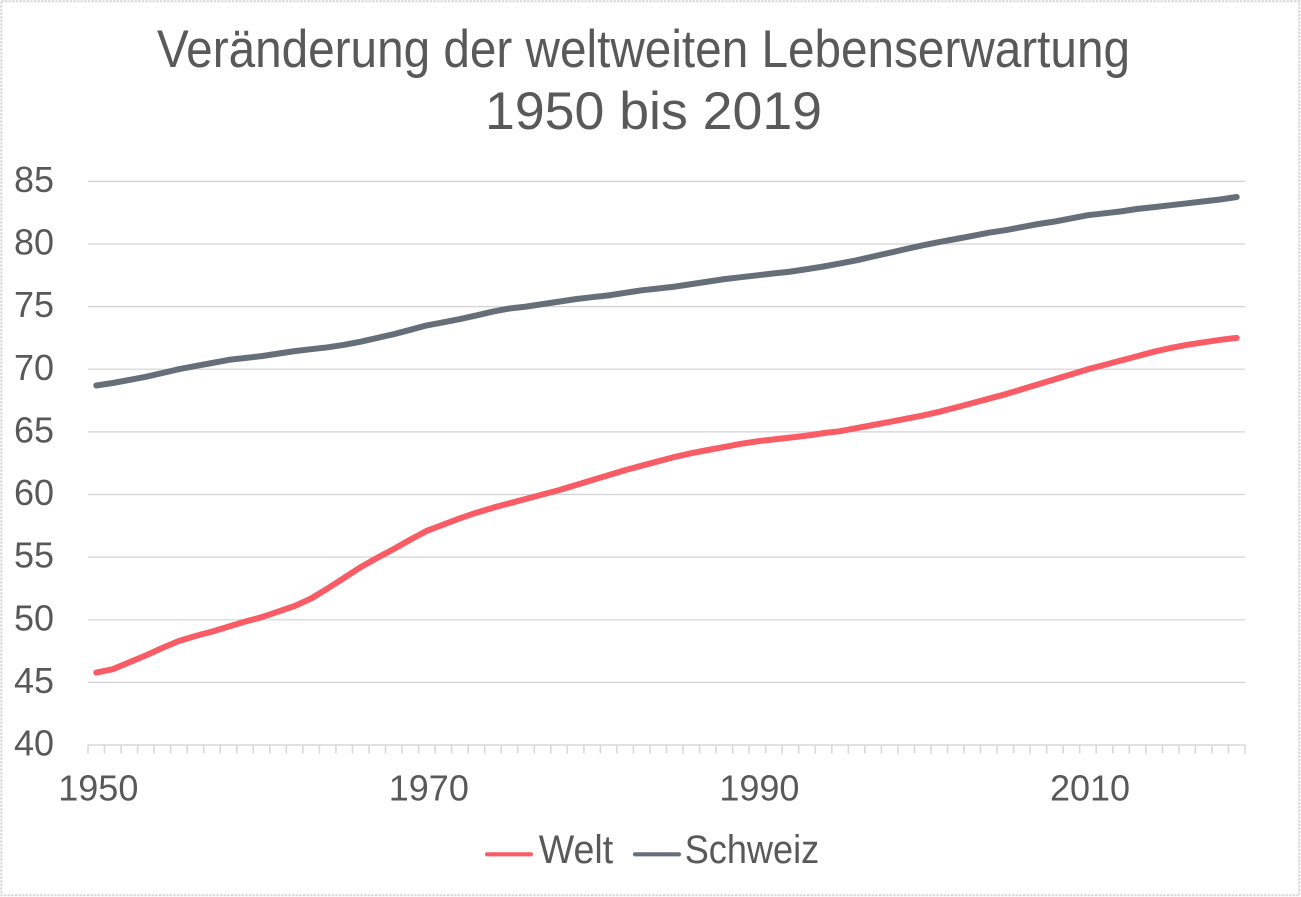  Describe the element at coordinates (34, 430) in the screenshot. I see `svg-text: 65` at that location.